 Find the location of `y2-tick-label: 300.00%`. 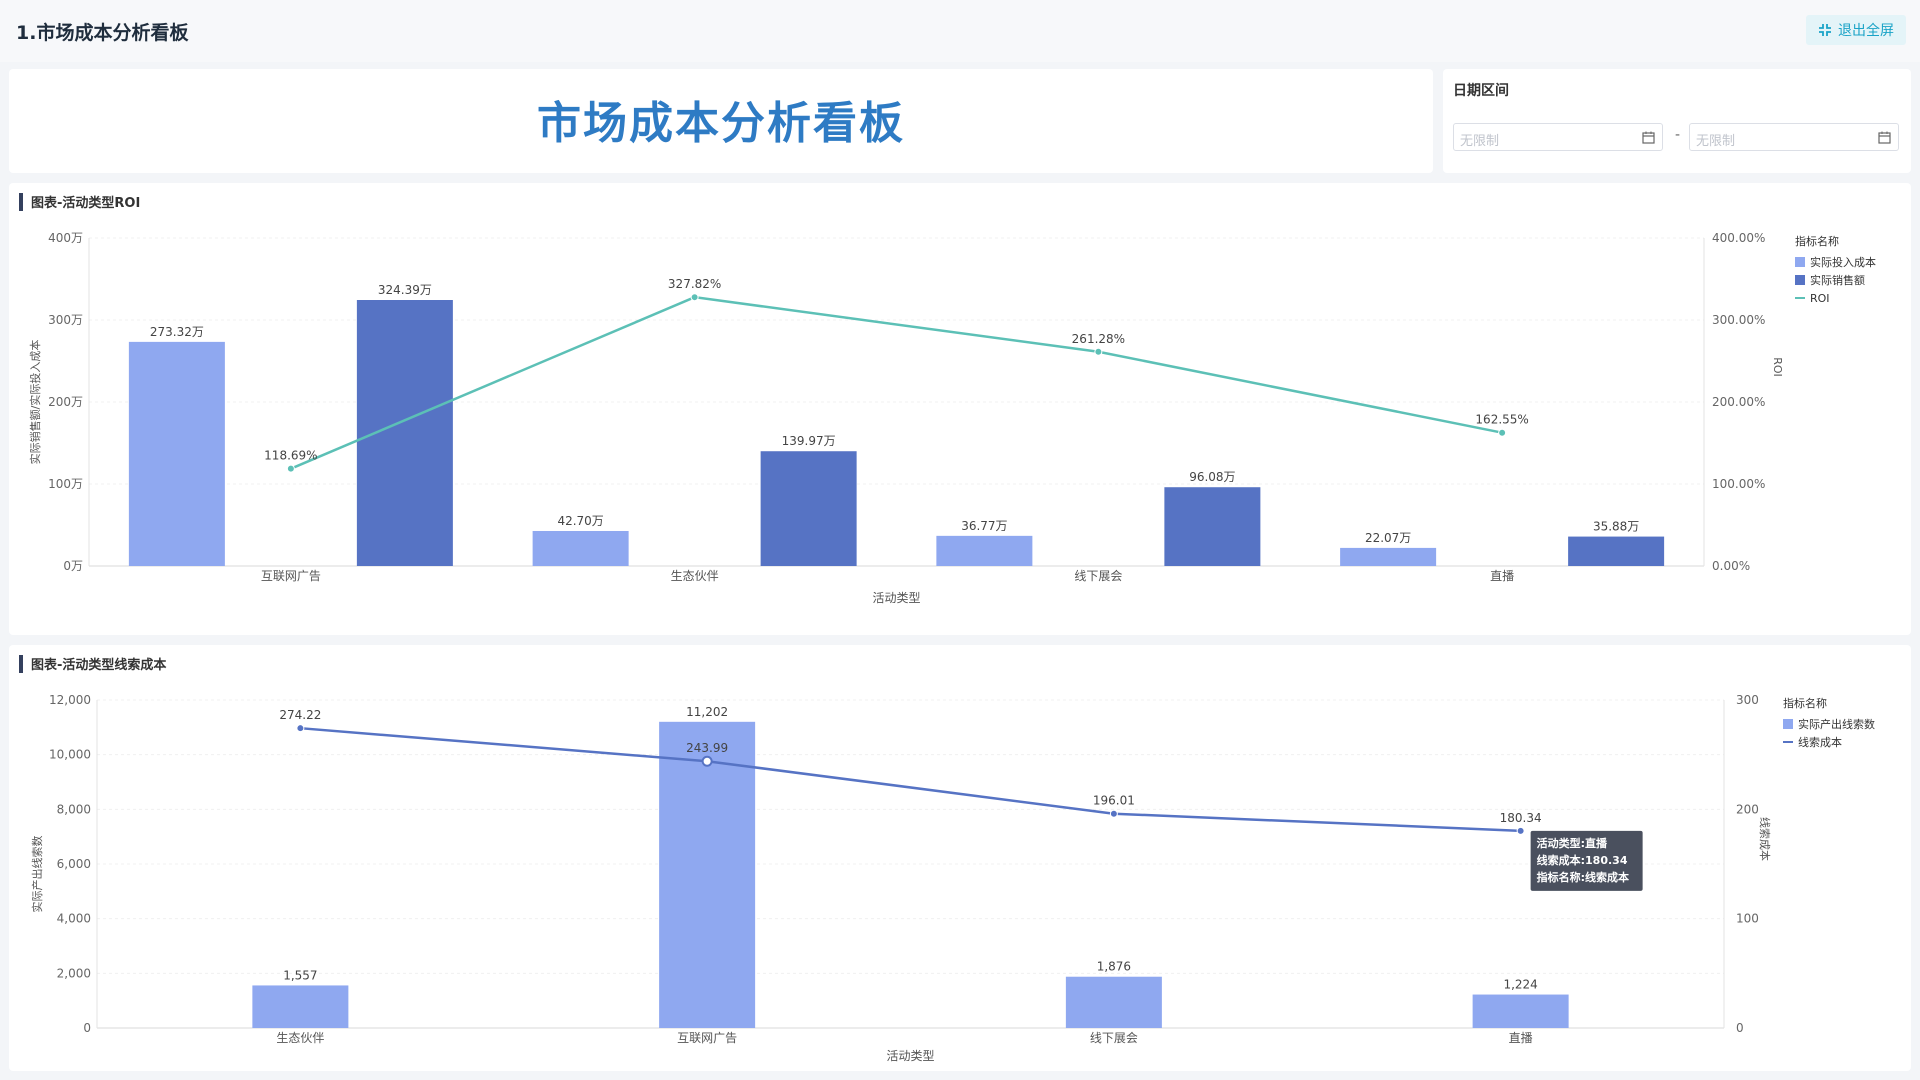

y2-tick-label: 300.00% is located at coordinates (1738, 320).